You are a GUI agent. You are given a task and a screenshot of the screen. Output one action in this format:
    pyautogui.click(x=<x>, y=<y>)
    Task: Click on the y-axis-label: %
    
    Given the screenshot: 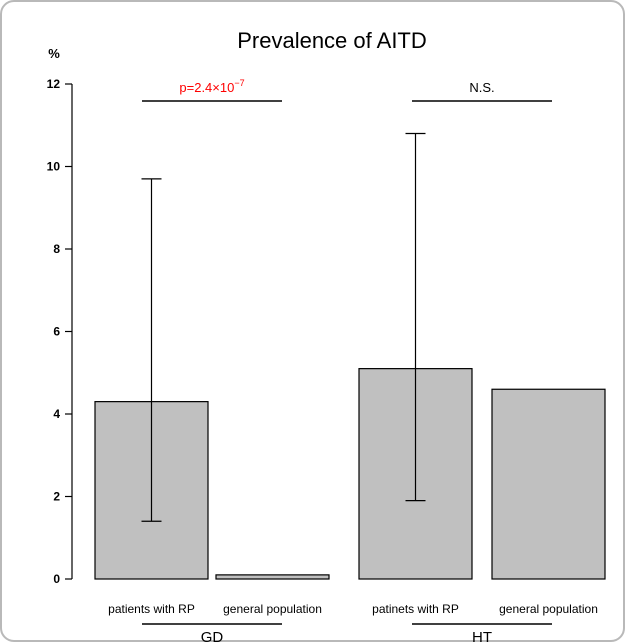 What is the action you would take?
    pyautogui.click(x=54, y=53)
    